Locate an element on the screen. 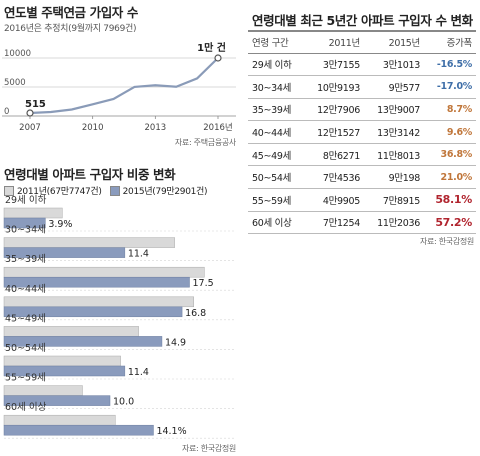 This screenshot has width=480, height=456. cell-change: 58.1% is located at coordinates (449, 200).